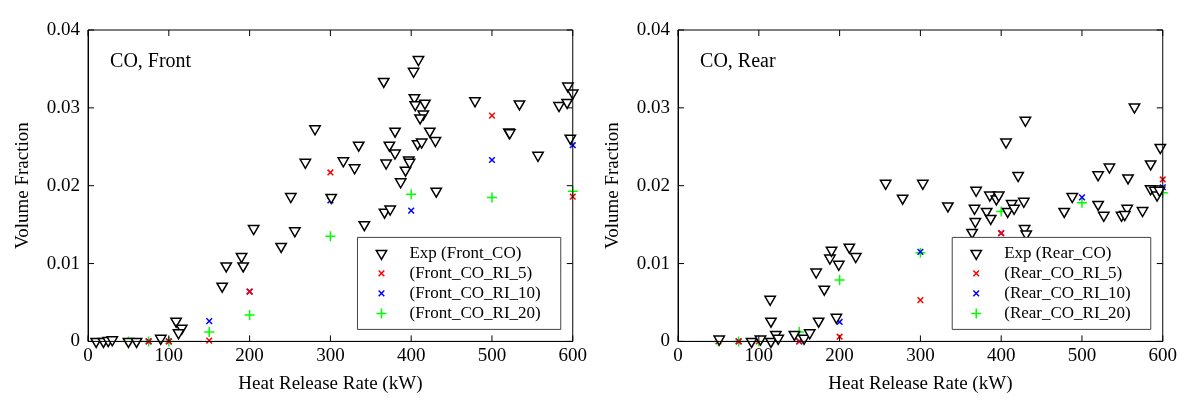 The width and height of the screenshot is (1180, 403). I want to click on legend-label: (Rear_CO_RI_10), so click(1067, 292).